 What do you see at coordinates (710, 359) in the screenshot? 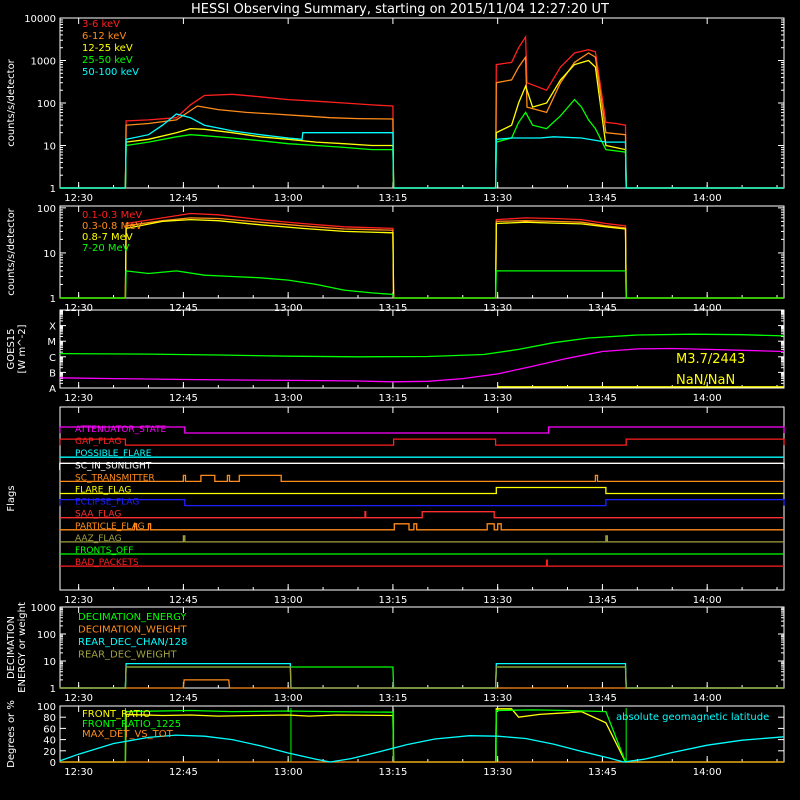
I see `goes-flare-annotation: M3.7/2443` at bounding box center [710, 359].